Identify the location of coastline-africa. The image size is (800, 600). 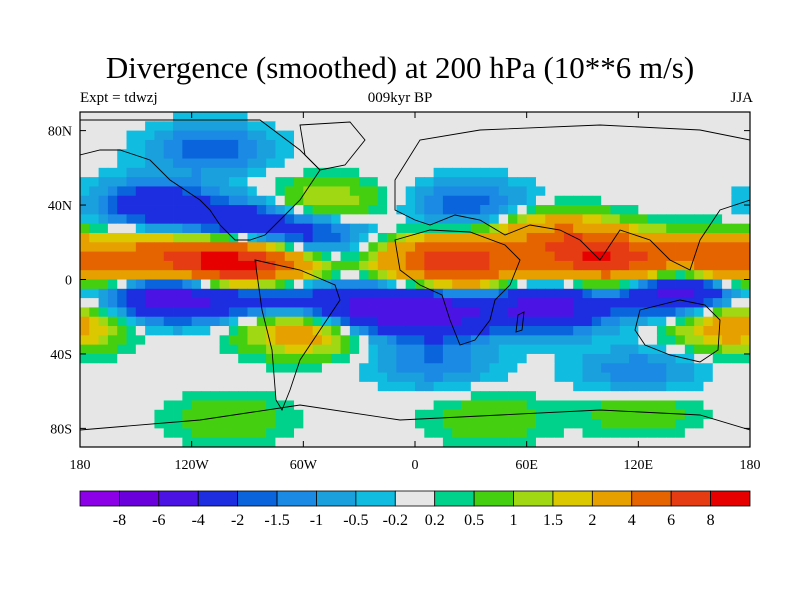
(457, 287).